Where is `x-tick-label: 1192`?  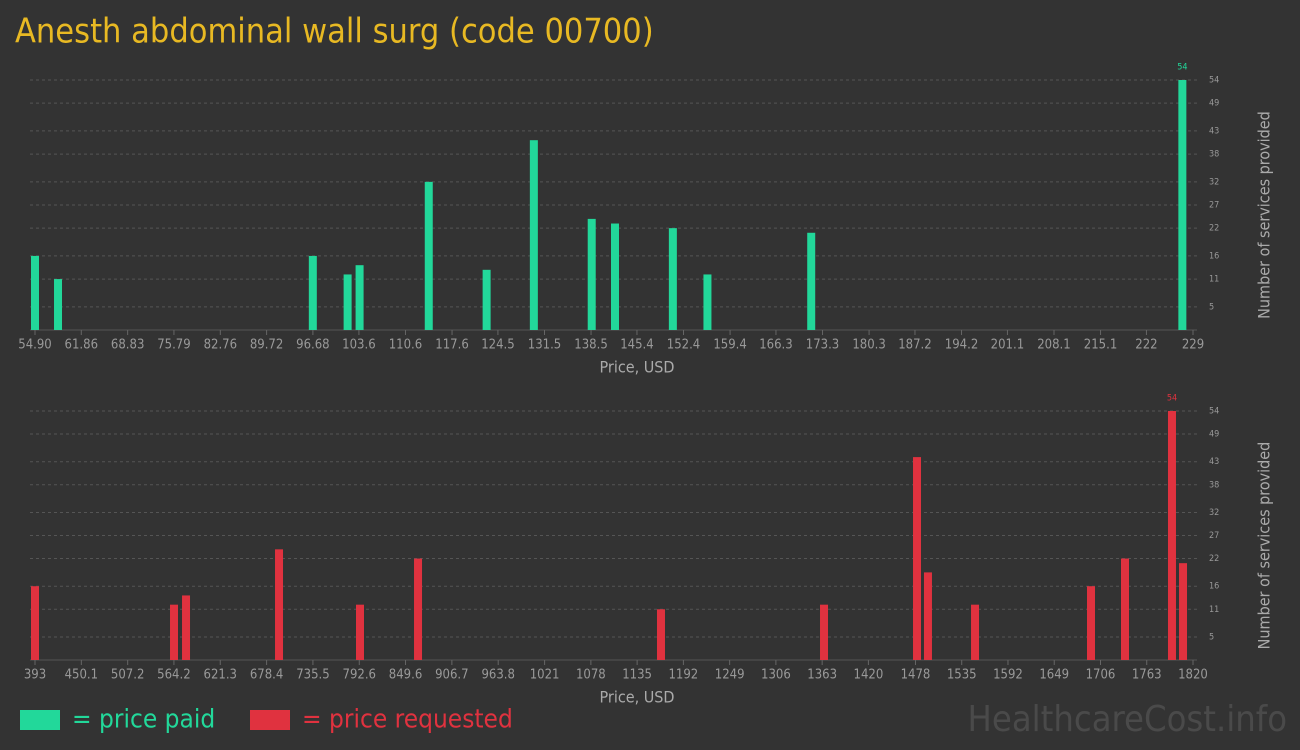 x-tick-label: 1192 is located at coordinates (683, 675).